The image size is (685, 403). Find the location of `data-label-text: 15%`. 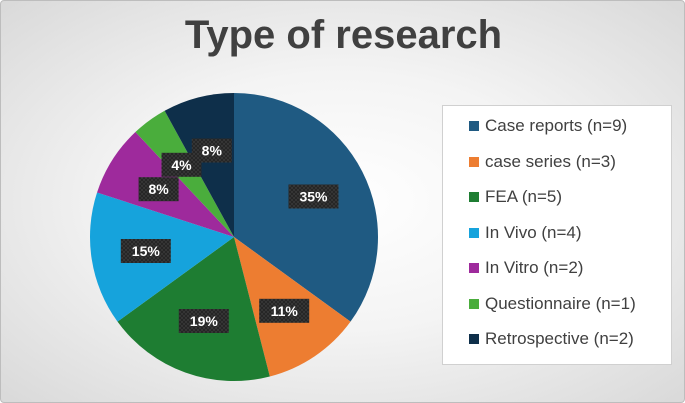

data-label-text: 15% is located at coordinates (146, 251).